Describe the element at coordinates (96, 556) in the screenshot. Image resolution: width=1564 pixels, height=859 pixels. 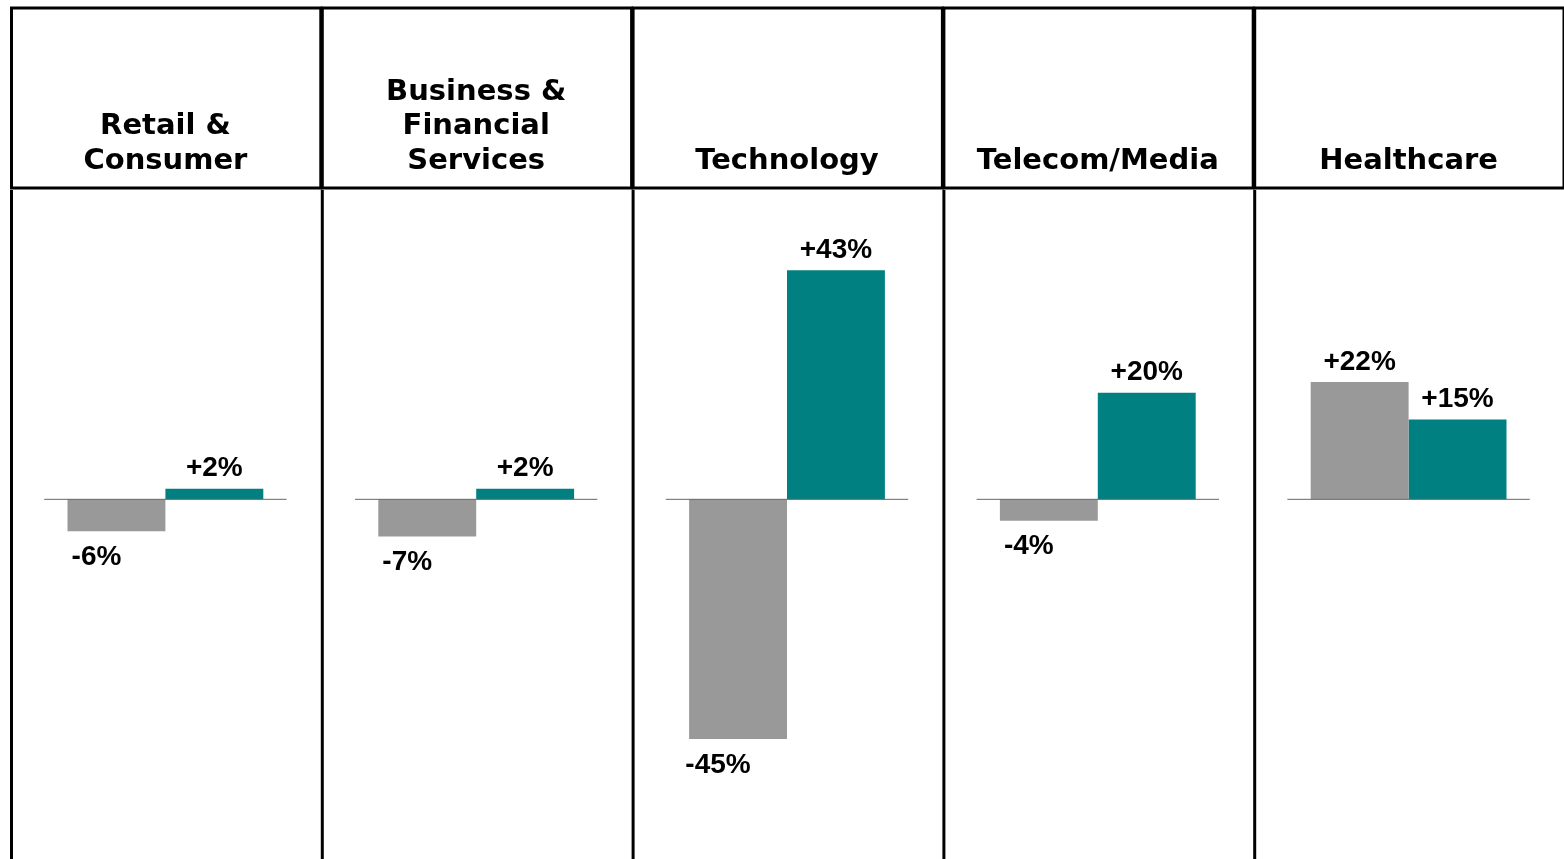
I see `data-label: -6%` at that location.